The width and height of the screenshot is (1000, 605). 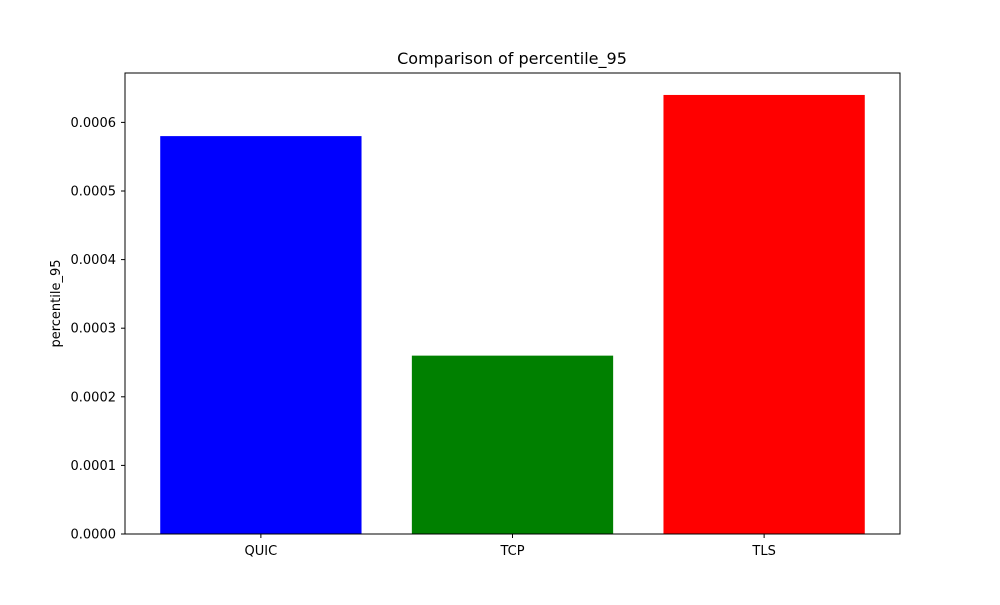 I want to click on bar-quic, so click(x=261, y=335).